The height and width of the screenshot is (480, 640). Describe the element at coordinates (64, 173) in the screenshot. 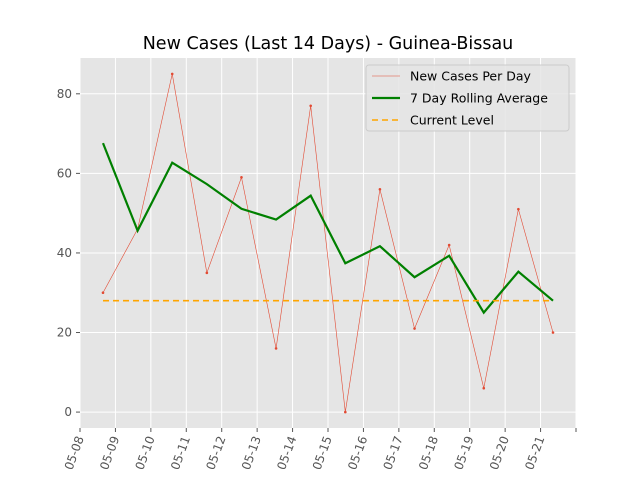

I see `y-tick-label: 60` at that location.